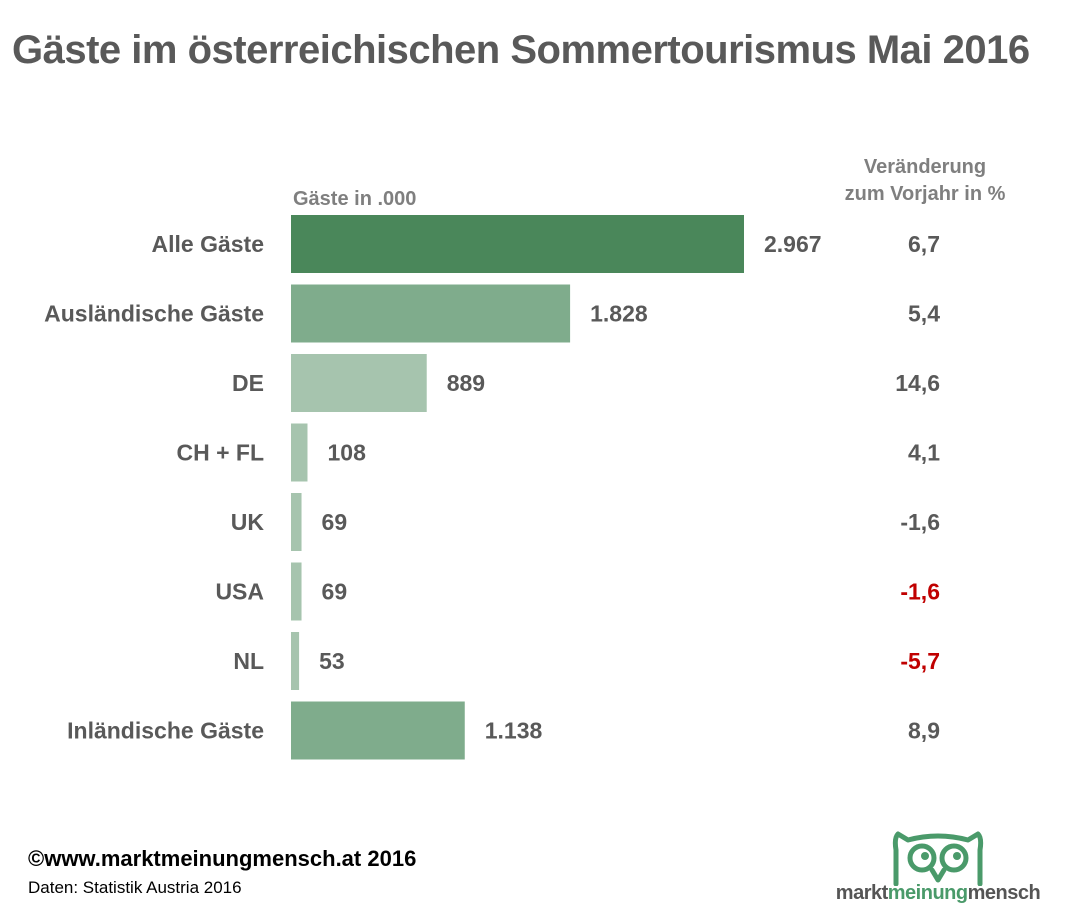  Describe the element at coordinates (793, 244) in the screenshot. I see `value-label: 2.967` at that location.